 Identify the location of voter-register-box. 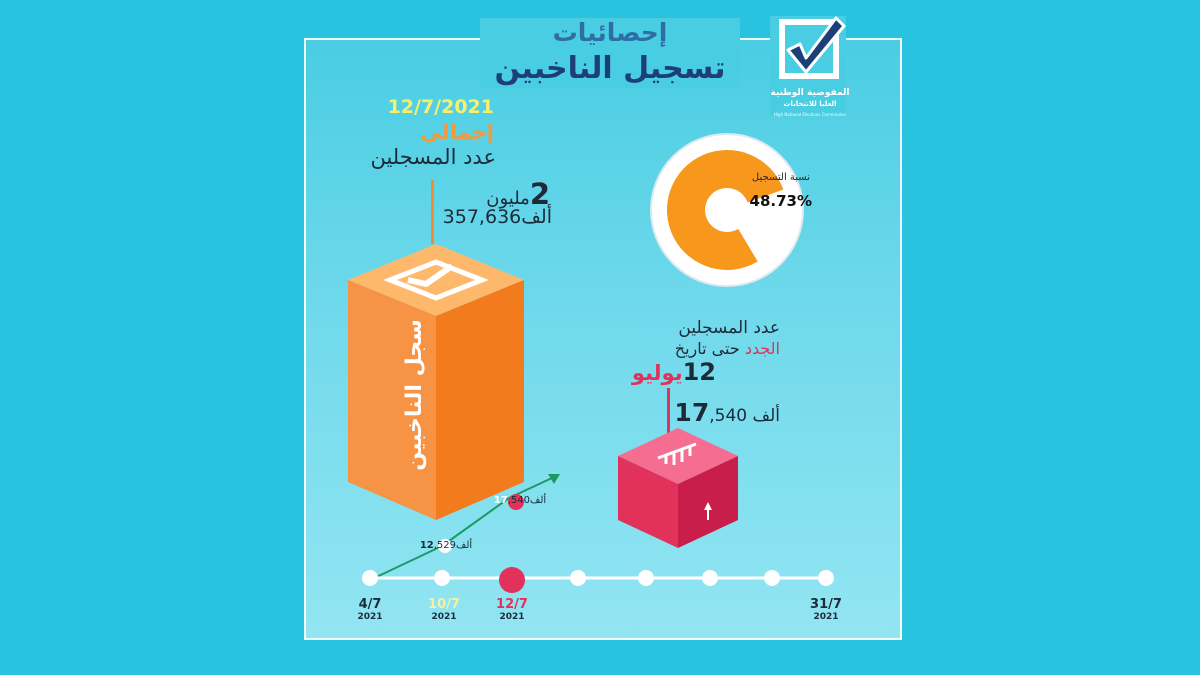
(436, 382).